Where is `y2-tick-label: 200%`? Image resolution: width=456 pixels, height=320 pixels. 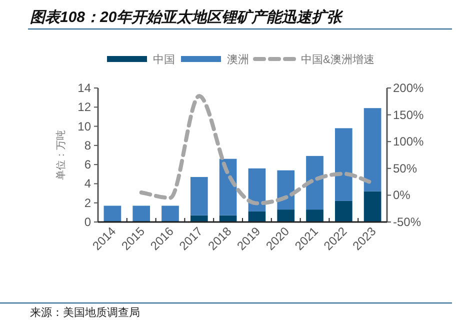
y2-tick-label: 200% is located at coordinates (408, 88).